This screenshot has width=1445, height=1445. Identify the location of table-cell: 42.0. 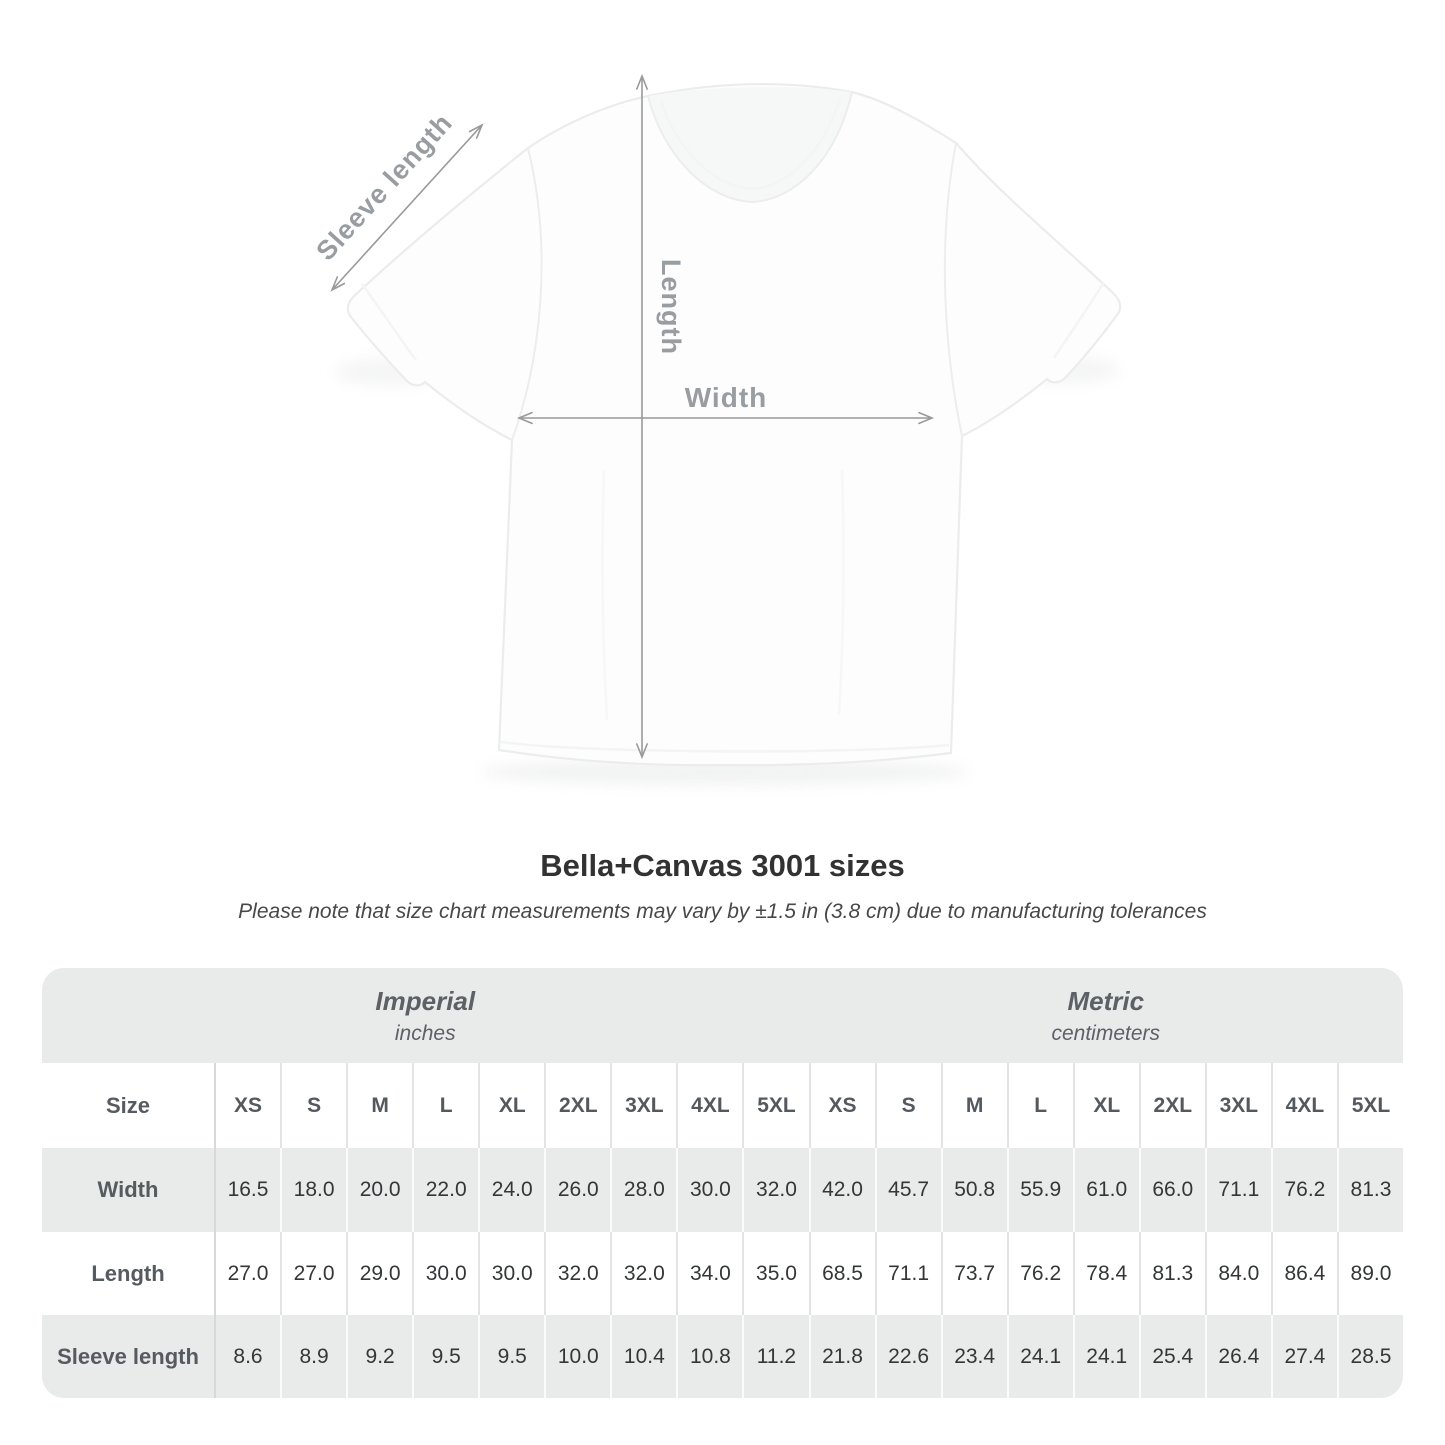
(841, 1190).